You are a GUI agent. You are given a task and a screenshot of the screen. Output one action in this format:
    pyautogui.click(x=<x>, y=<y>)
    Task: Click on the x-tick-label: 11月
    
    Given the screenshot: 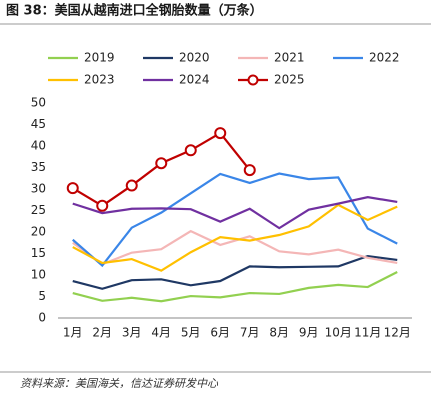 What is the action you would take?
    pyautogui.click(x=367, y=333)
    